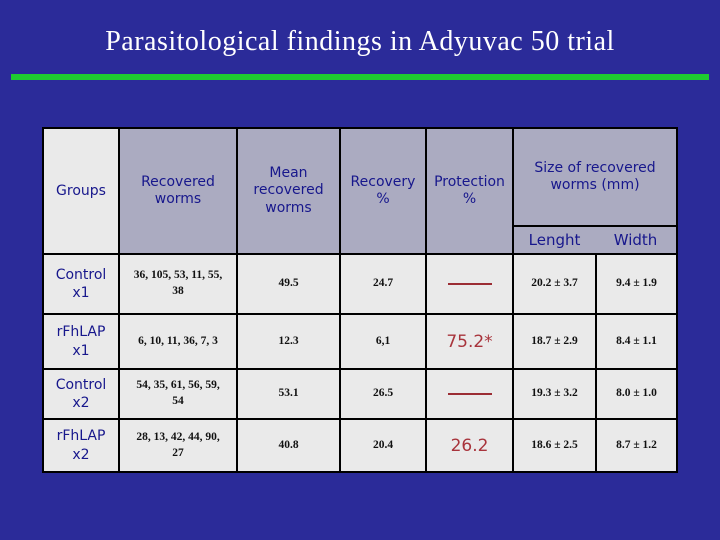  I want to click on col-header-size-group: Size of recovered worms (mm), so click(595, 177).